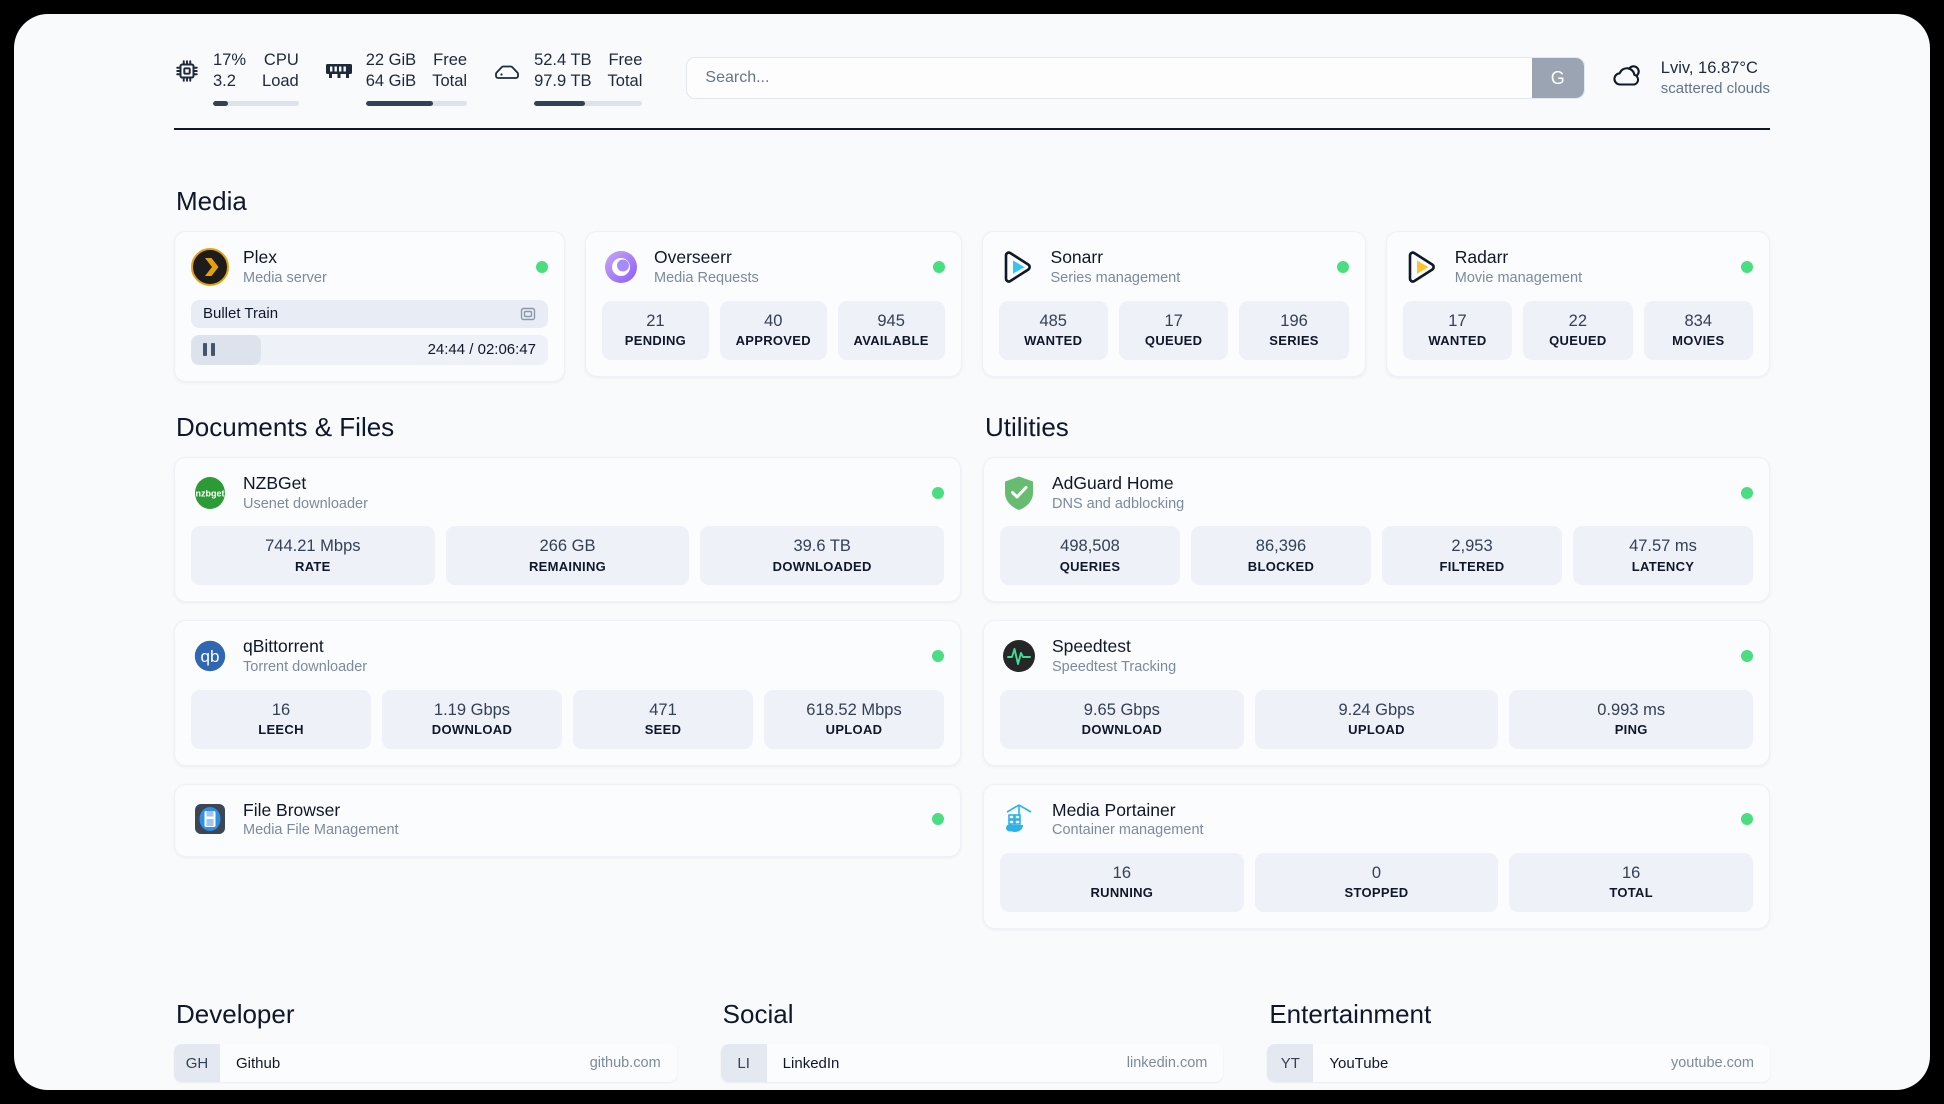 This screenshot has height=1104, width=1944. I want to click on stat-value: 2,953, so click(1472, 546).